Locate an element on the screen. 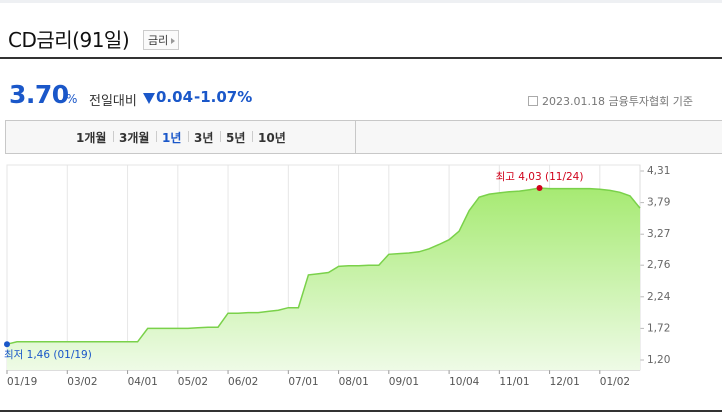 Image resolution: width=722 pixels, height=415 pixels. x-tick-label: 07/01 is located at coordinates (303, 382).